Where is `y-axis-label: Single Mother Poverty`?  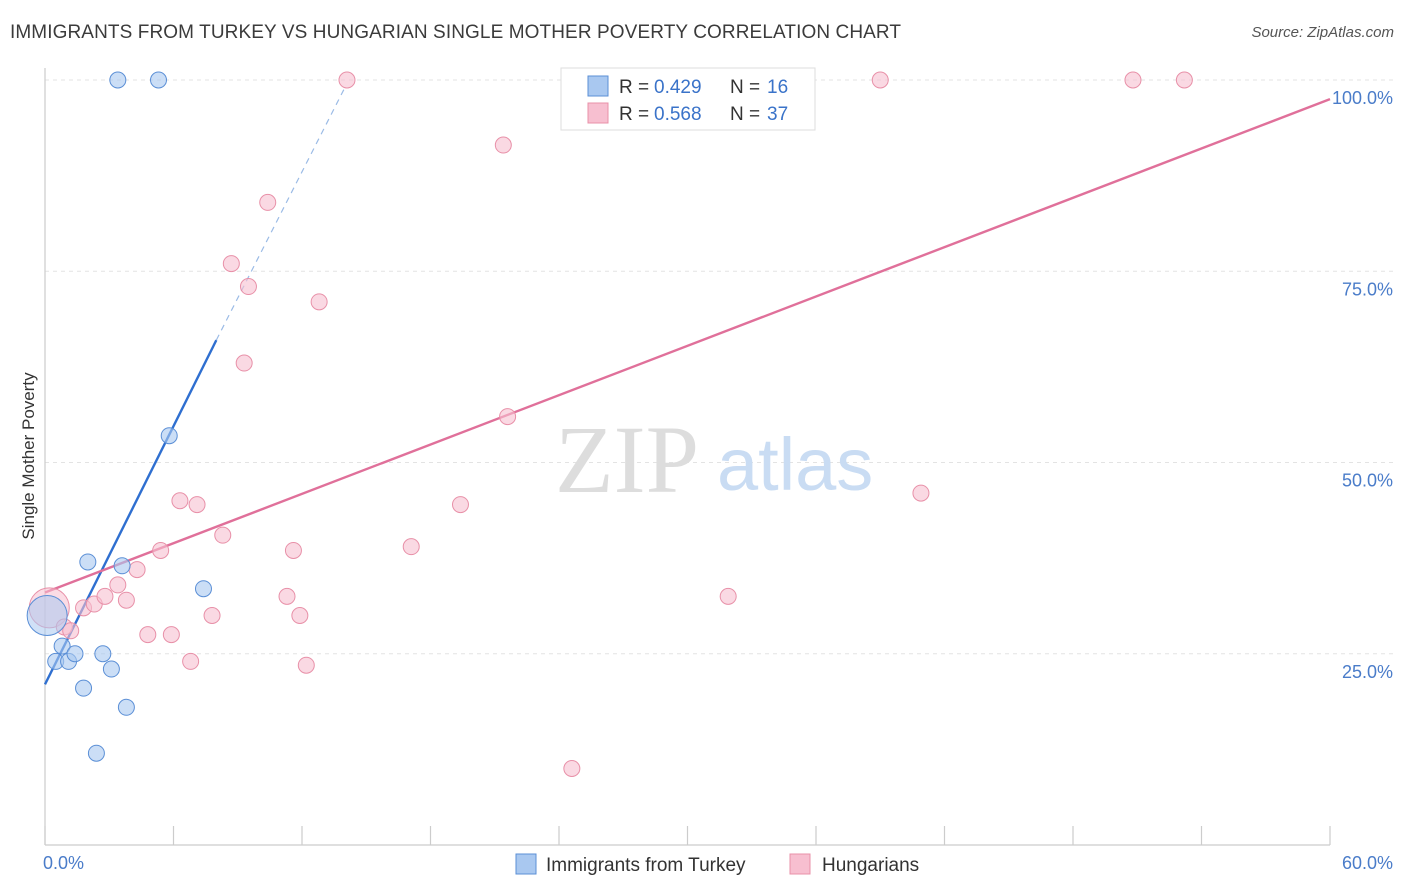
y-axis-label: Single Mother Poverty is located at coordinates (28, 456).